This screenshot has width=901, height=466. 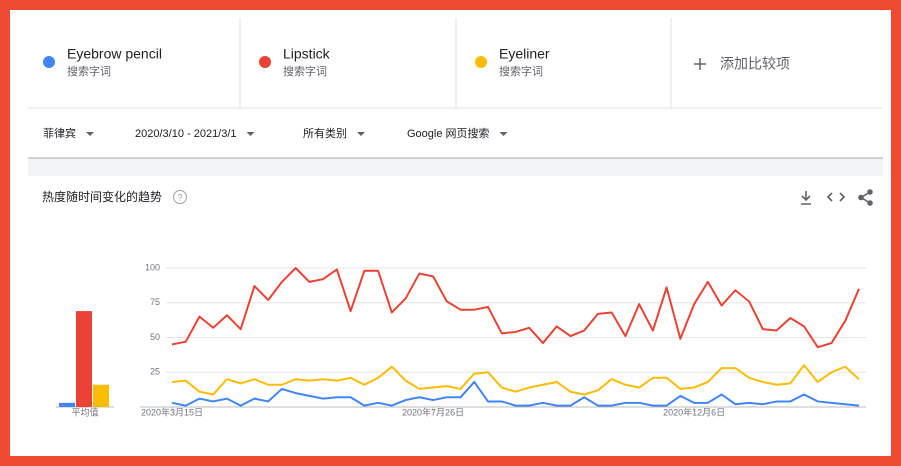 What do you see at coordinates (172, 411) in the screenshot?
I see `x-tick-label: 2020年3月15日` at bounding box center [172, 411].